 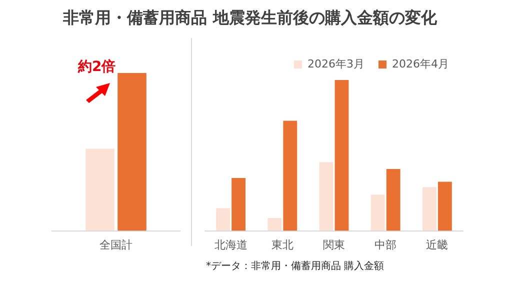 What do you see at coordinates (385, 245) in the screenshot?
I see `x-tick-label: 中部` at bounding box center [385, 245].